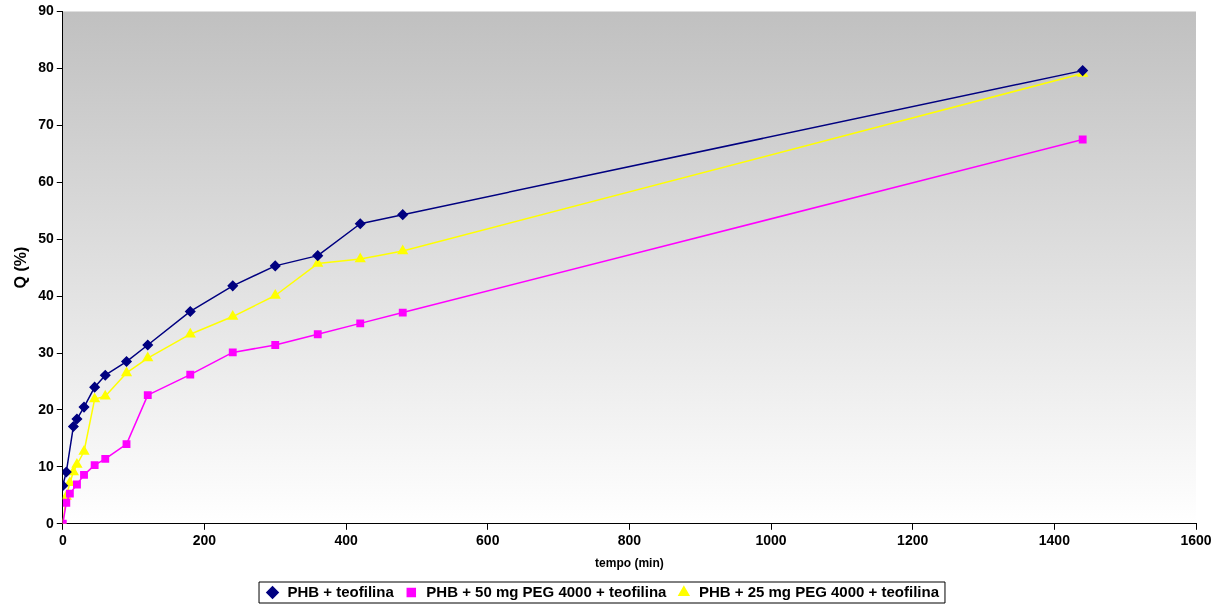 The width and height of the screenshot is (1226, 614). Describe the element at coordinates (629, 540) in the screenshot. I see `x-tick-label: 800` at that location.